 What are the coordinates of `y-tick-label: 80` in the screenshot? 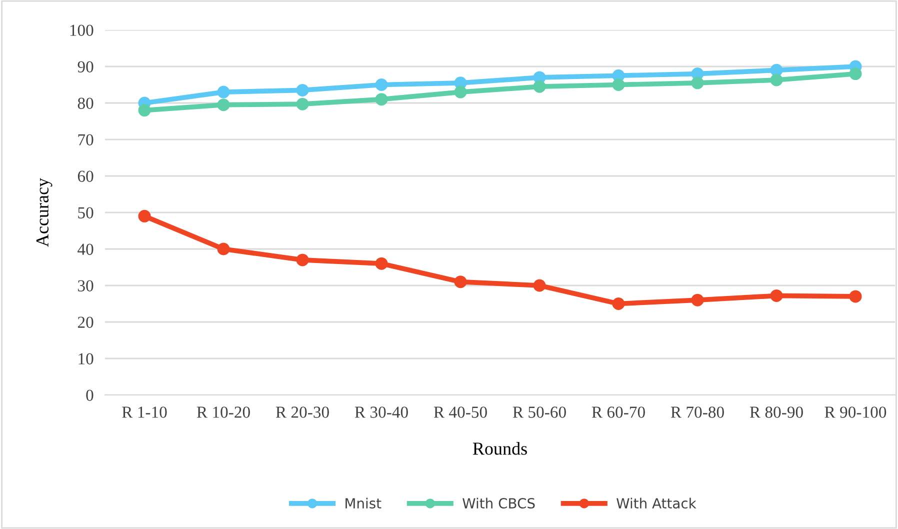 It's located at (86, 103).